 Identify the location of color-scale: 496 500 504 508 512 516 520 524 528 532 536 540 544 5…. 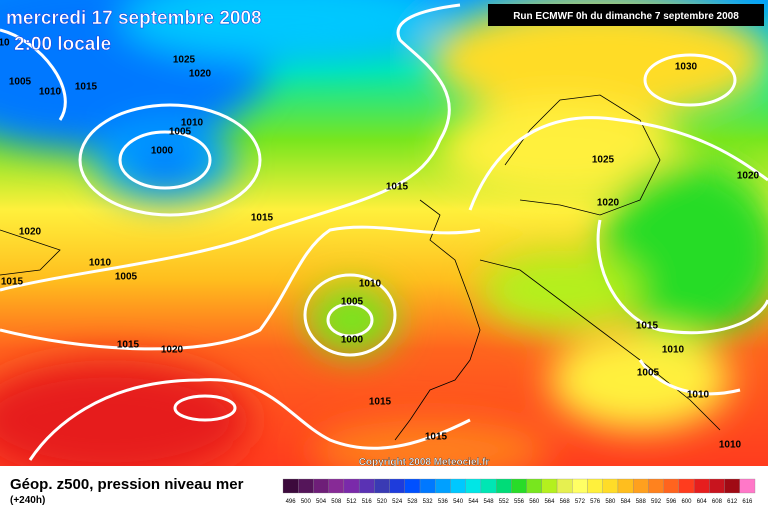
(519, 491).